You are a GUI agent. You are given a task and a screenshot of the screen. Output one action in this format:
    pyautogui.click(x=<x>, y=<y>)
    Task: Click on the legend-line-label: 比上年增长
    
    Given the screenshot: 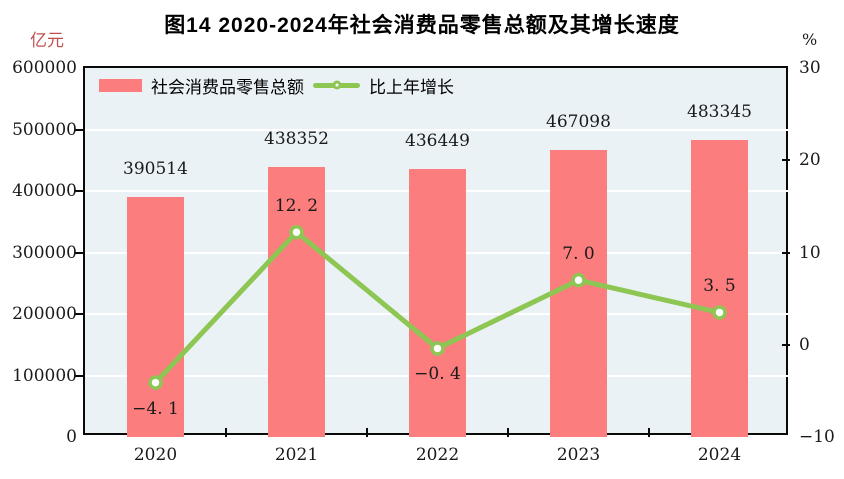 What is the action you would take?
    pyautogui.click(x=411, y=87)
    